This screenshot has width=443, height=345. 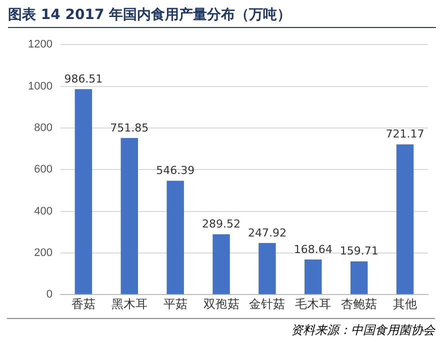 What do you see at coordinates (405, 304) in the screenshot?
I see `x-tick-label: 其他` at bounding box center [405, 304].